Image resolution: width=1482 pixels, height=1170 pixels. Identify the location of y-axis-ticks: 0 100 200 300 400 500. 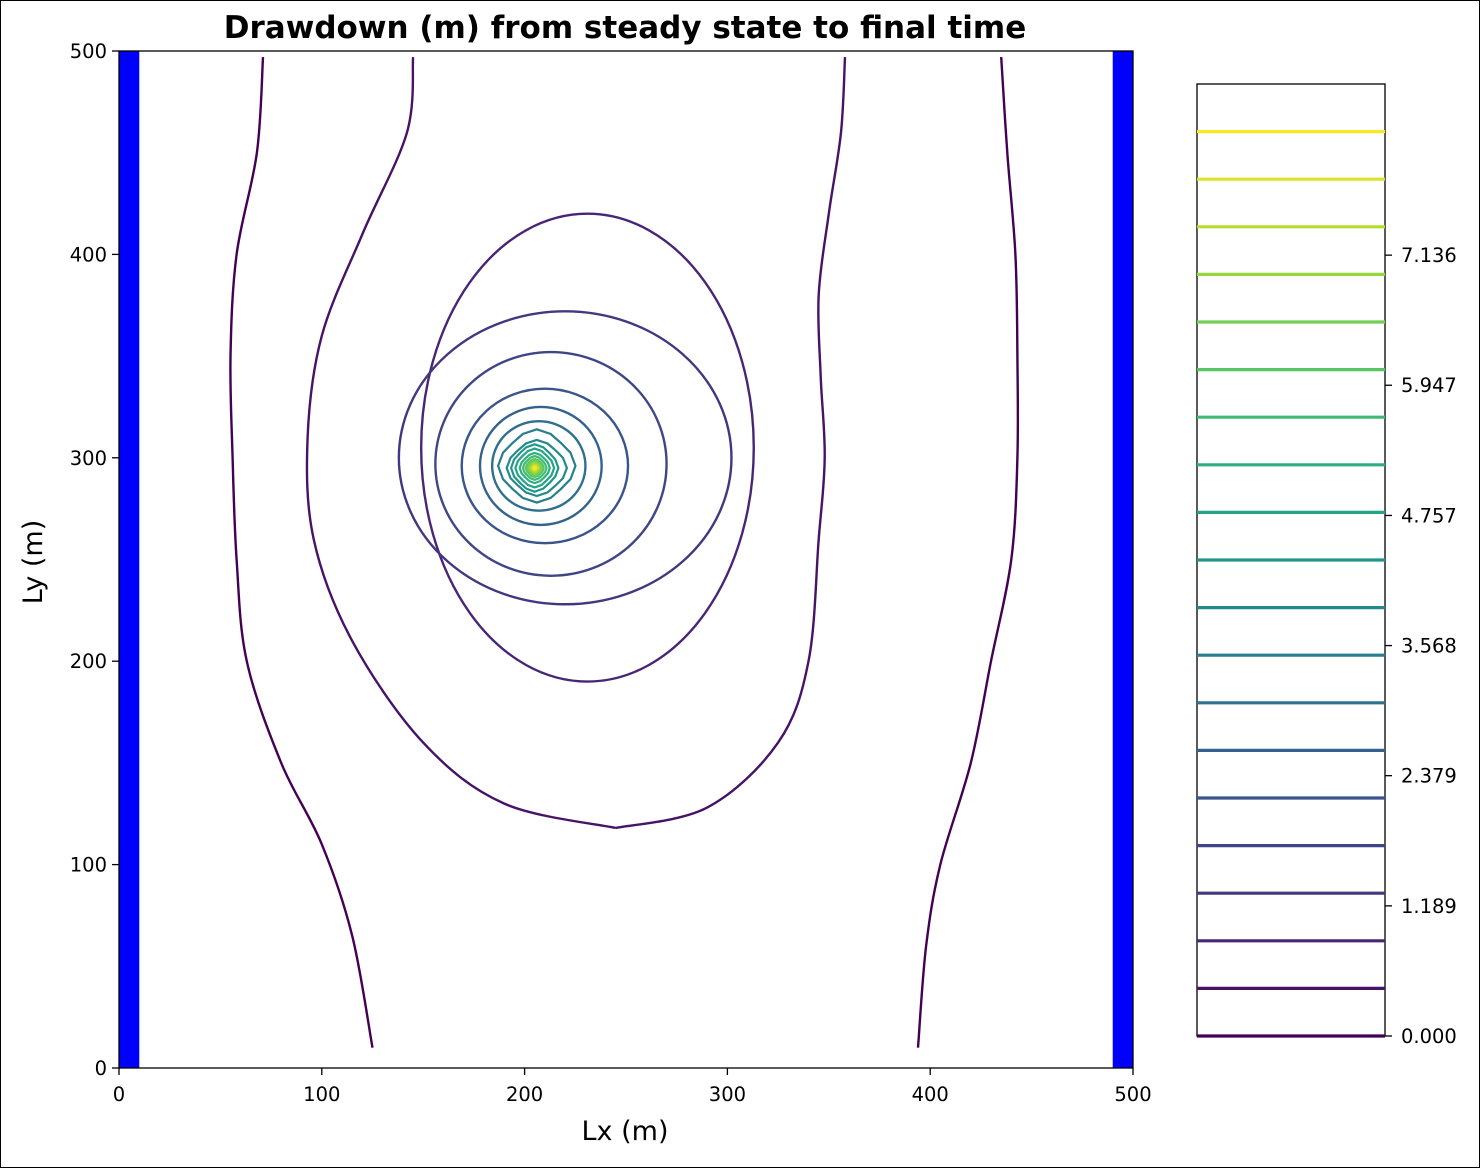
(94, 560).